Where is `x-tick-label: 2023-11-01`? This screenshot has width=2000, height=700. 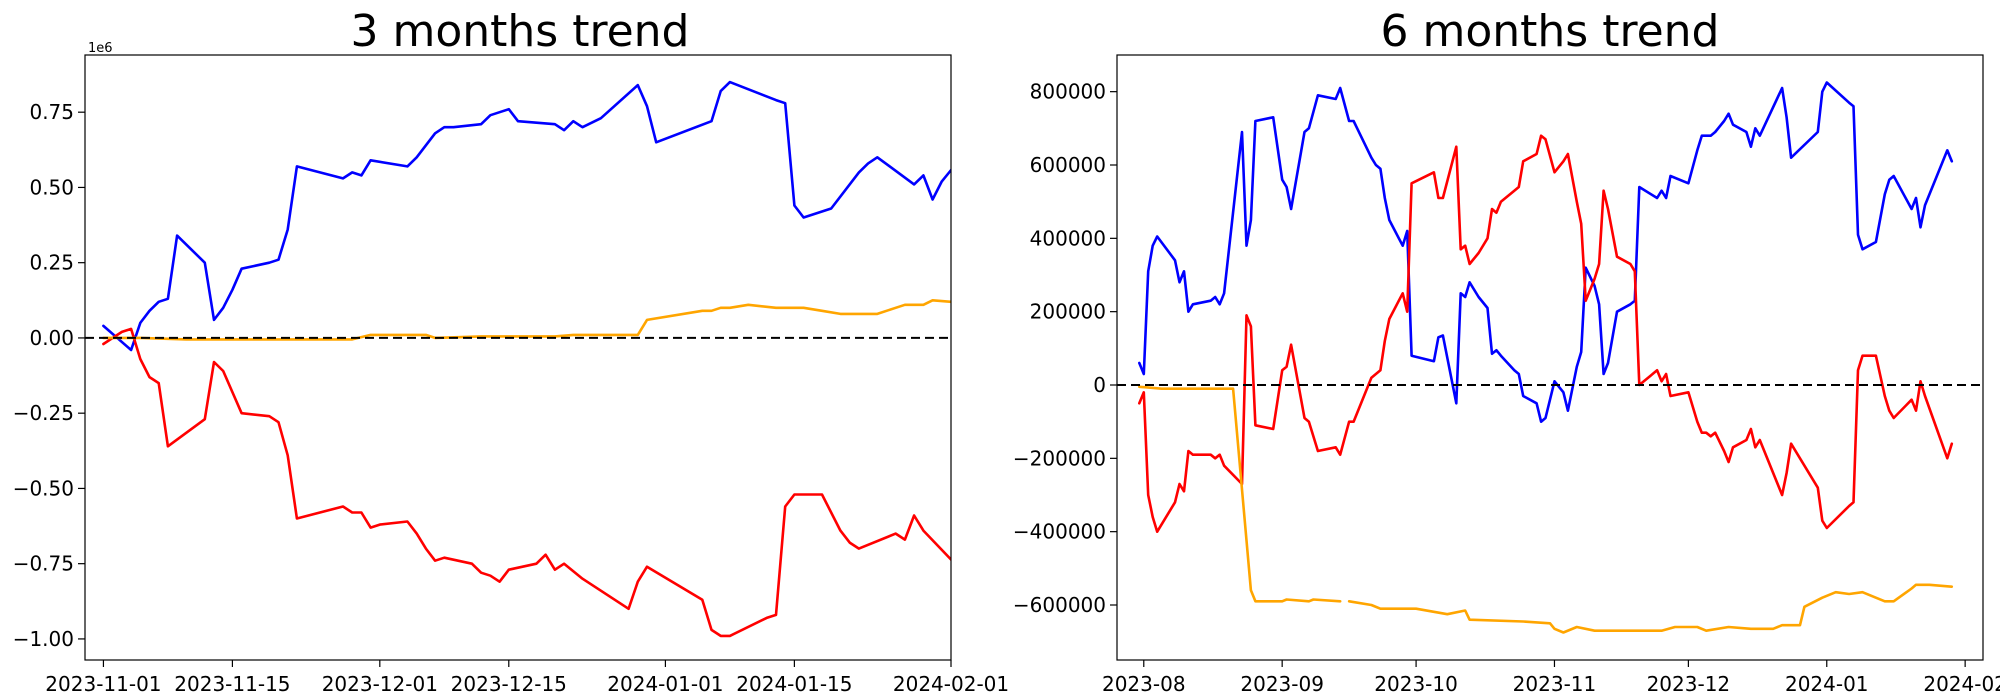 x-tick-label: 2023-11-01 is located at coordinates (103, 684).